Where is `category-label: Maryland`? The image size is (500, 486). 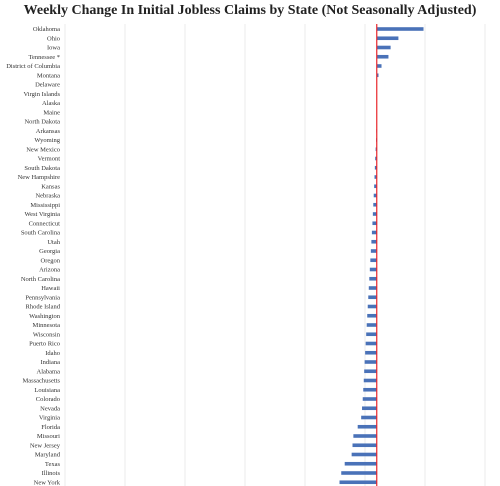
category-label: Maryland is located at coordinates (48, 455).